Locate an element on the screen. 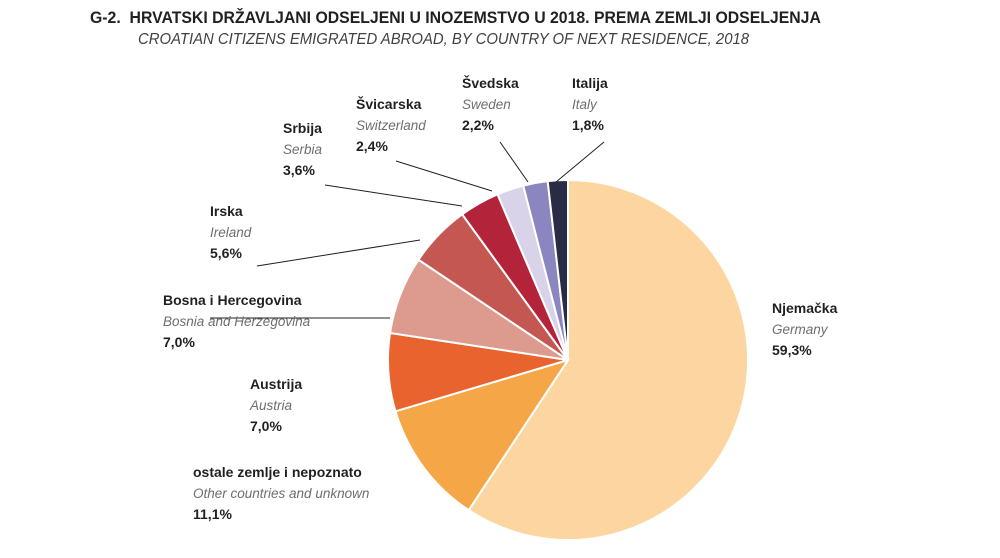 The image size is (1000, 558). slice-label-hr: Bosna i Hercegovina is located at coordinates (232, 300).